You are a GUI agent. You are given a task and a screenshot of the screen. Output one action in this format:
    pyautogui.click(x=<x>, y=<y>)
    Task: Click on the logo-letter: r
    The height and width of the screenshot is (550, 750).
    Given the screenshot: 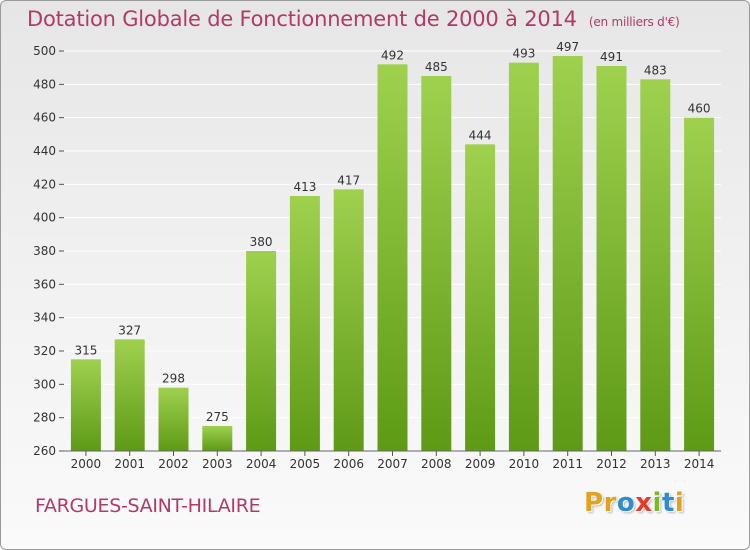 What is the action you would take?
    pyautogui.click(x=610, y=503)
    